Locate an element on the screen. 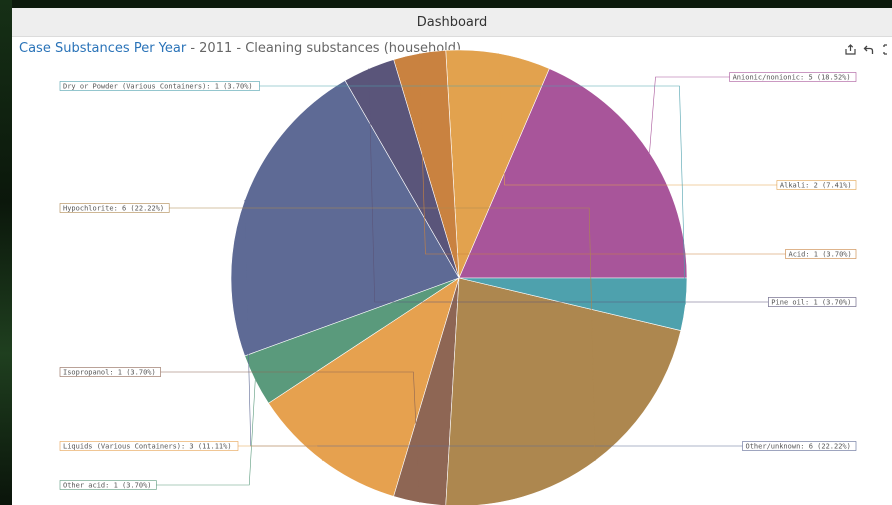 Image resolution: width=892 pixels, height=505 pixels. data-label: Other/unknown: 6 (22.22%) is located at coordinates (798, 446).